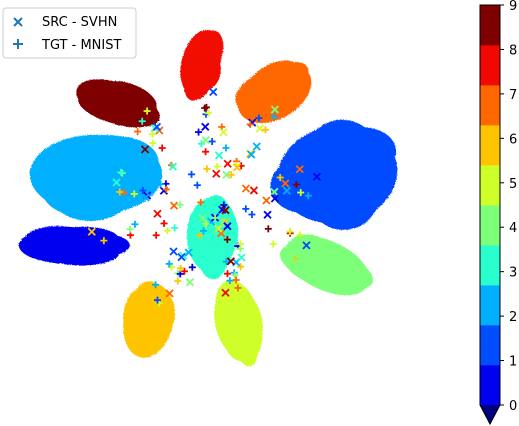  Describe the element at coordinates (18, 44) in the screenshot. I see `plus-marker-icon` at that location.